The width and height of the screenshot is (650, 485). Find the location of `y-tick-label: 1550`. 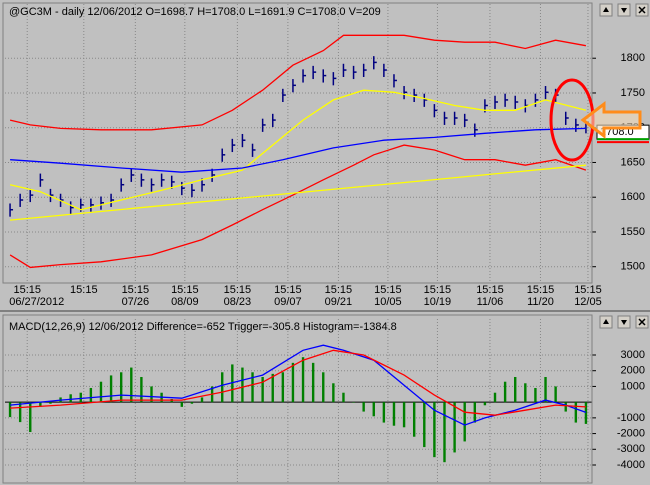

y-tick-label: 1550 is located at coordinates (633, 232).